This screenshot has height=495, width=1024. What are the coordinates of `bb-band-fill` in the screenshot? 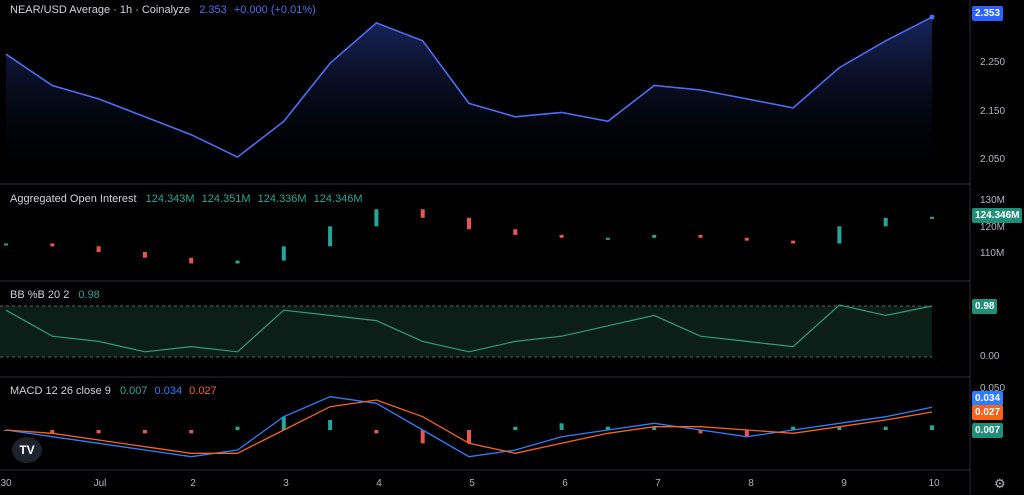 It's located at (466, 331).